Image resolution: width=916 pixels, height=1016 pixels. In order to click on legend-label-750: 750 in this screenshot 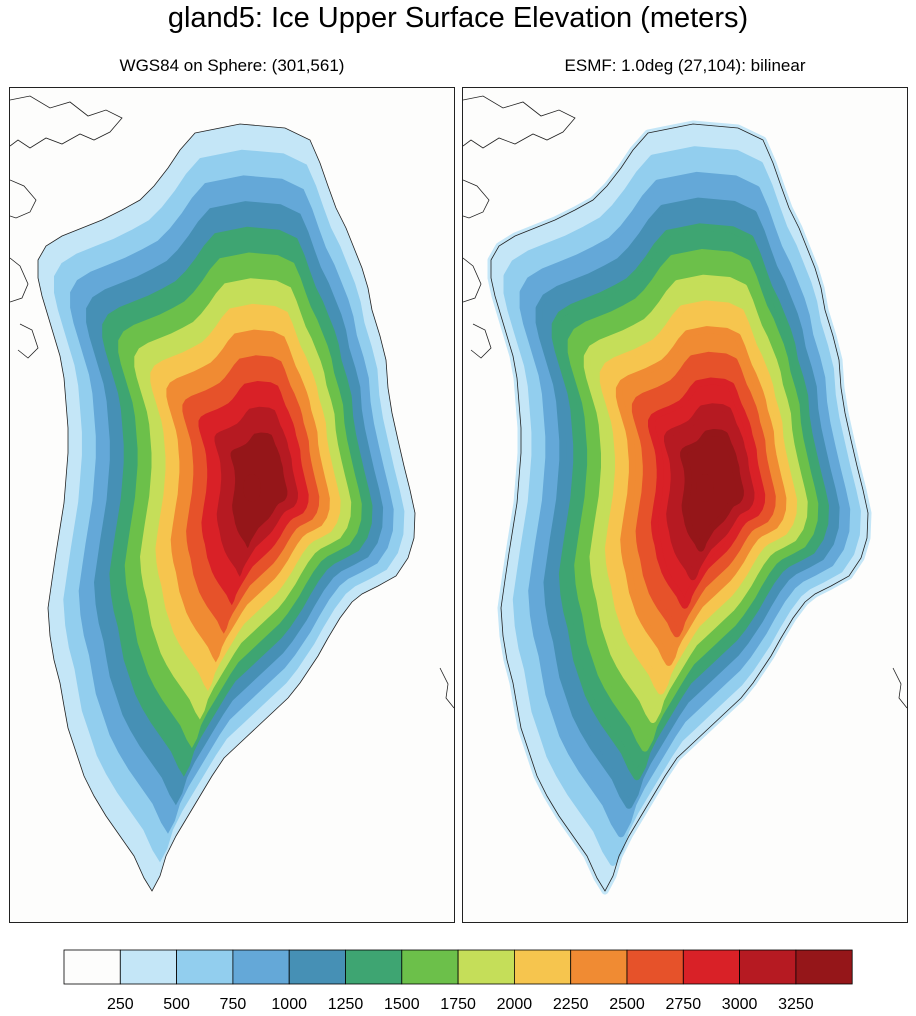, I will do `click(233, 1004)`.